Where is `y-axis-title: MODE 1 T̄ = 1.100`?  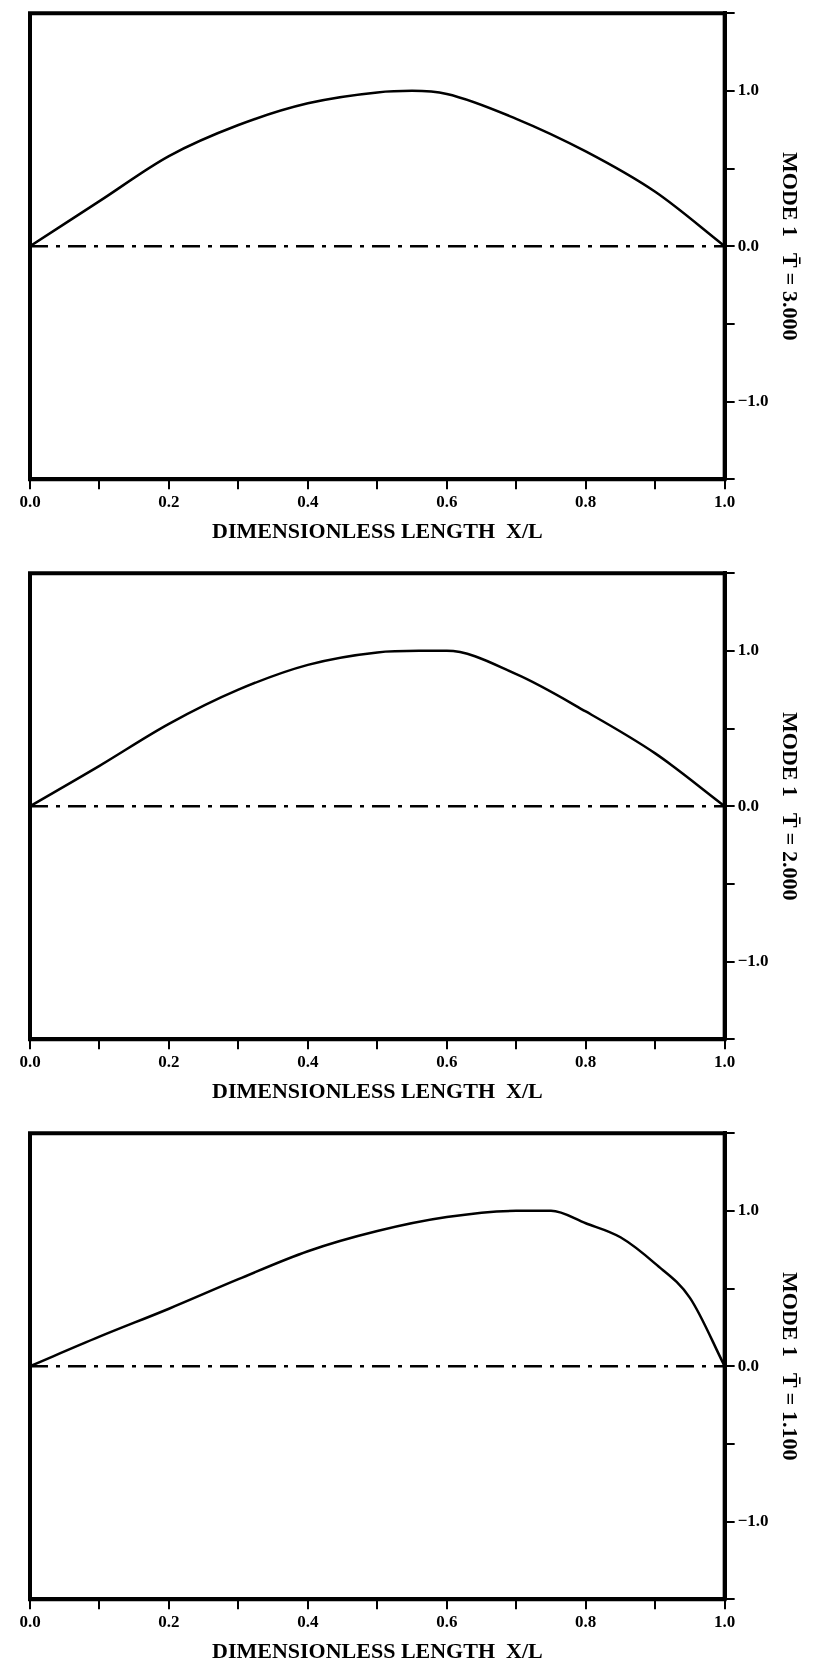
y-axis-title: MODE 1 T̄ = 1.100 is located at coordinates (791, 1366).